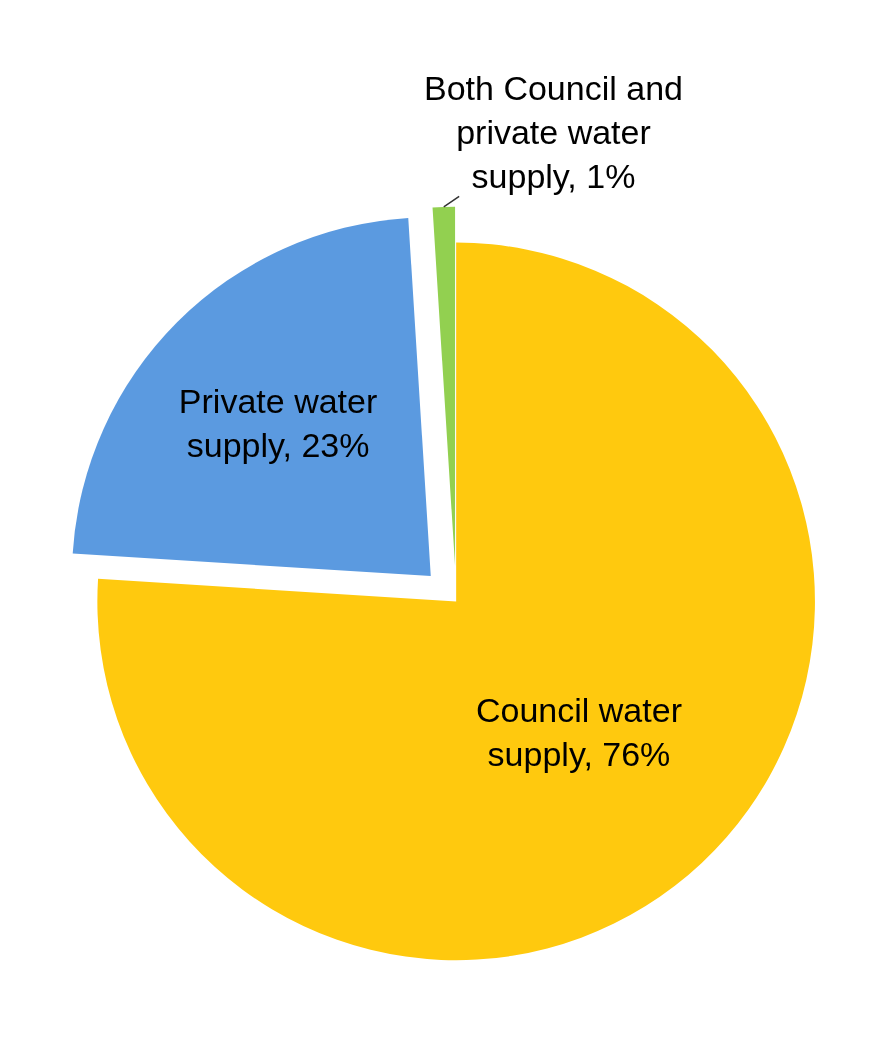 The width and height of the screenshot is (878, 1050). Describe the element at coordinates (278, 423) in the screenshot. I see `slice-label: Private water supply, 23%` at that location.